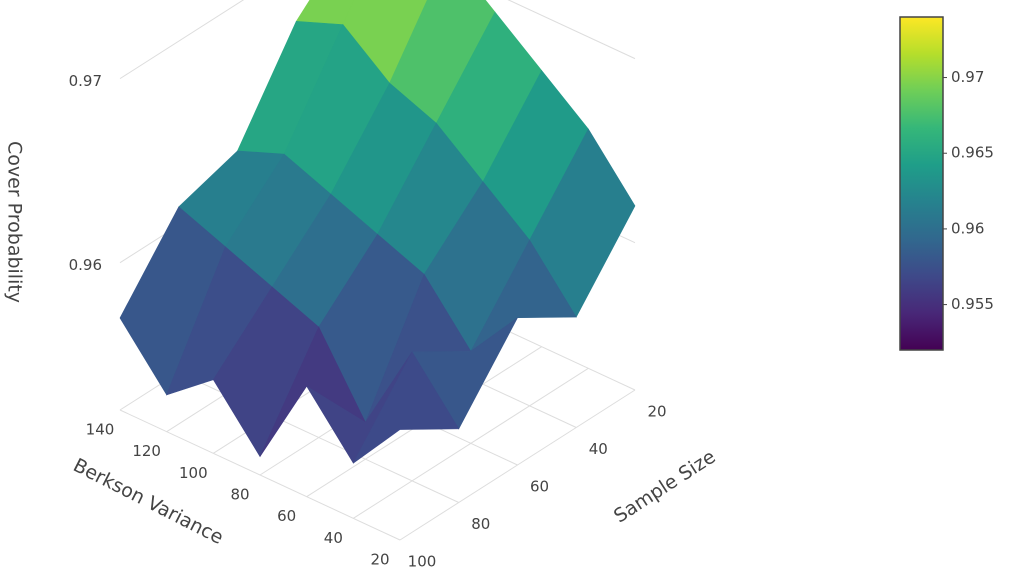  What do you see at coordinates (967, 228) in the screenshot?
I see `colorbar-tick-label: 0.96` at bounding box center [967, 228].